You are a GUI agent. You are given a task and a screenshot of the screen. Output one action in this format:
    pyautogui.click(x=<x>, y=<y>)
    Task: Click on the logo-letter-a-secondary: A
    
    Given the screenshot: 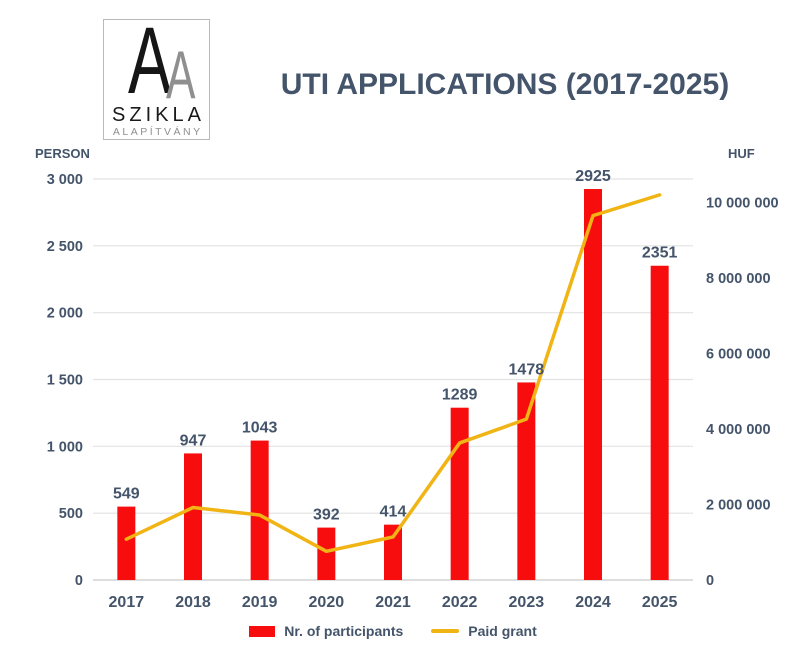 What is the action you would take?
    pyautogui.click(x=181, y=75)
    